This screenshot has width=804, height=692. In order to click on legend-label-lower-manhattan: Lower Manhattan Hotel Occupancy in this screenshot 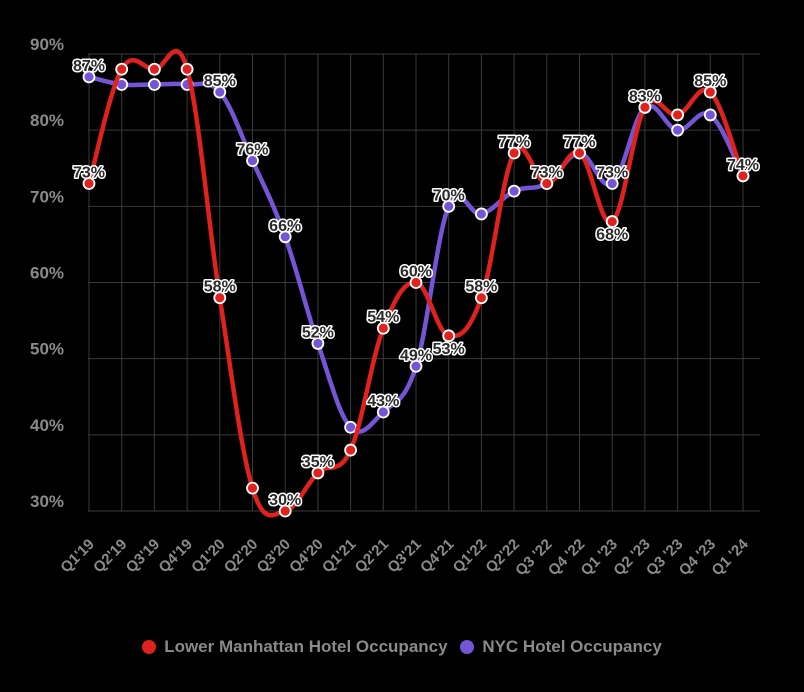, I will do `click(306, 646)`.